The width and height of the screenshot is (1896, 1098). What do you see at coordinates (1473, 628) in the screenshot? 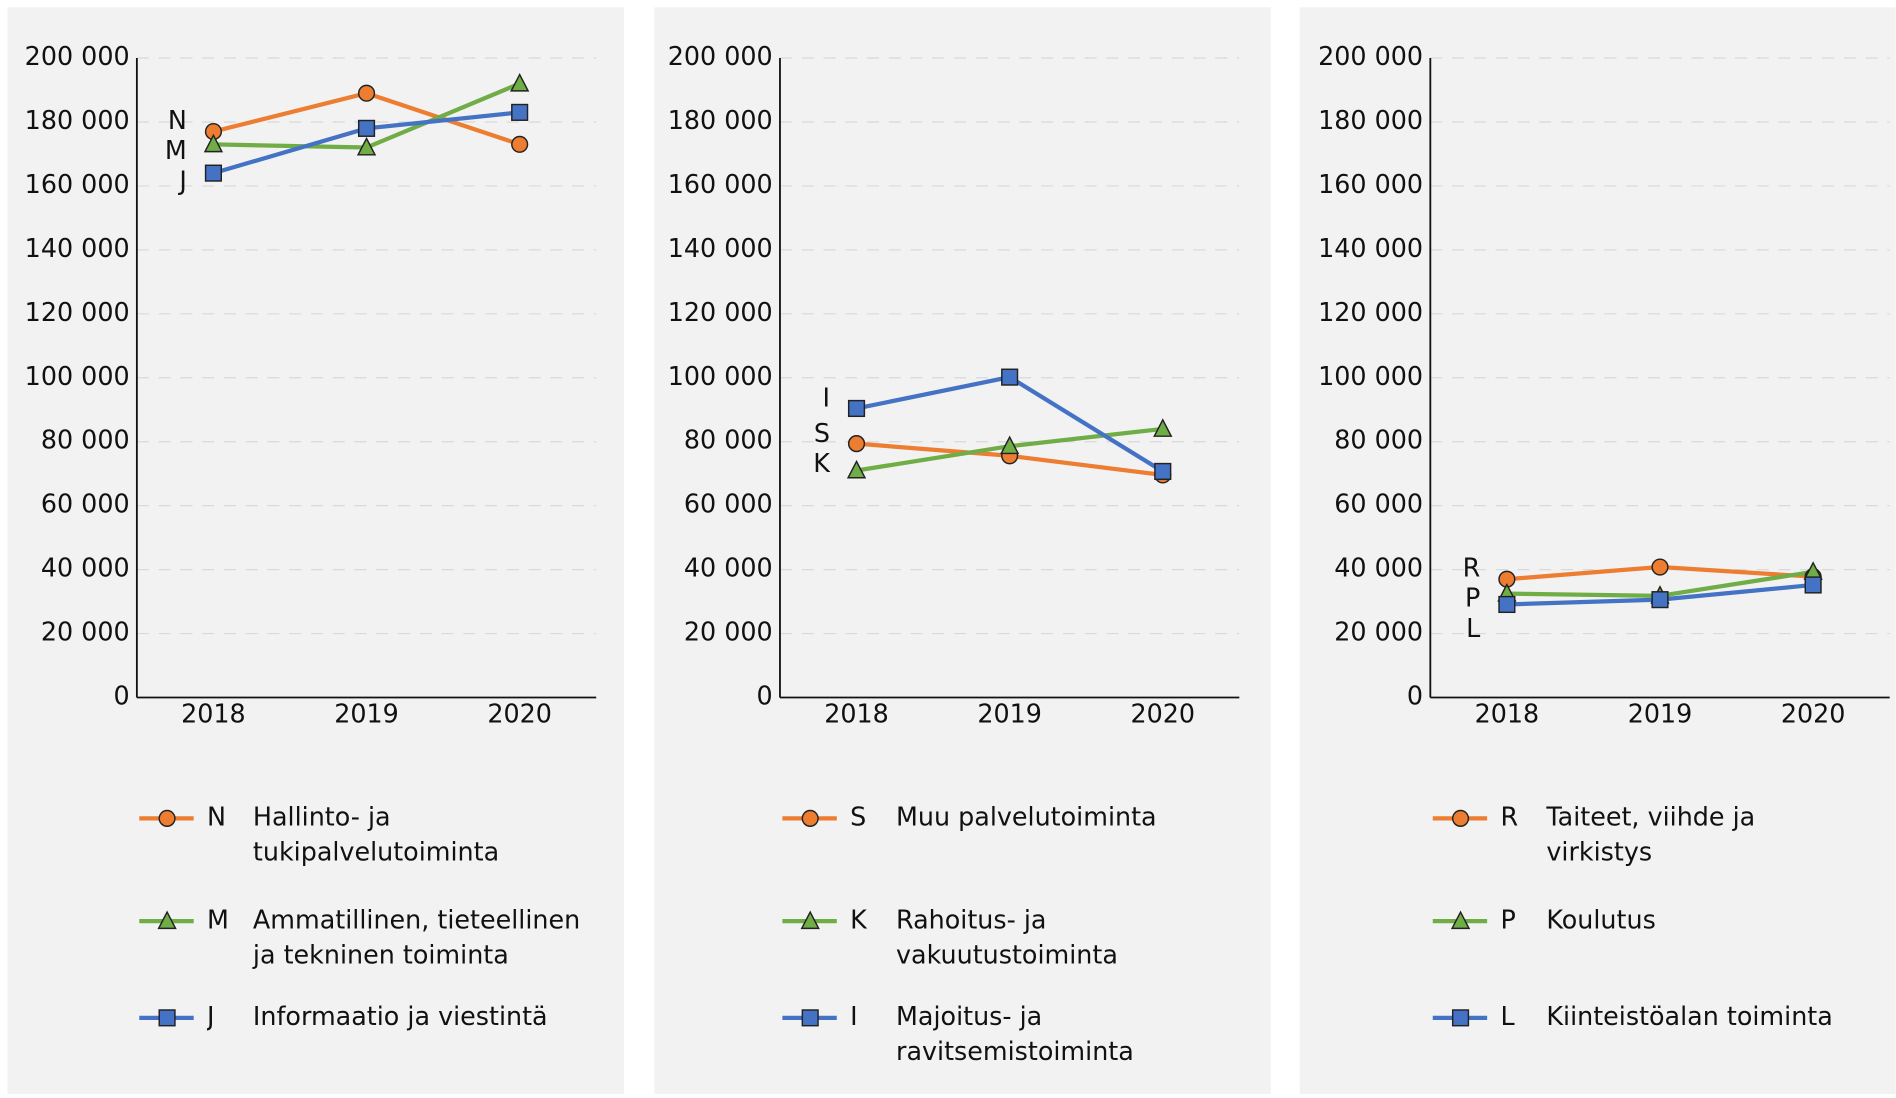
I see `series-code-label: L` at bounding box center [1473, 628].